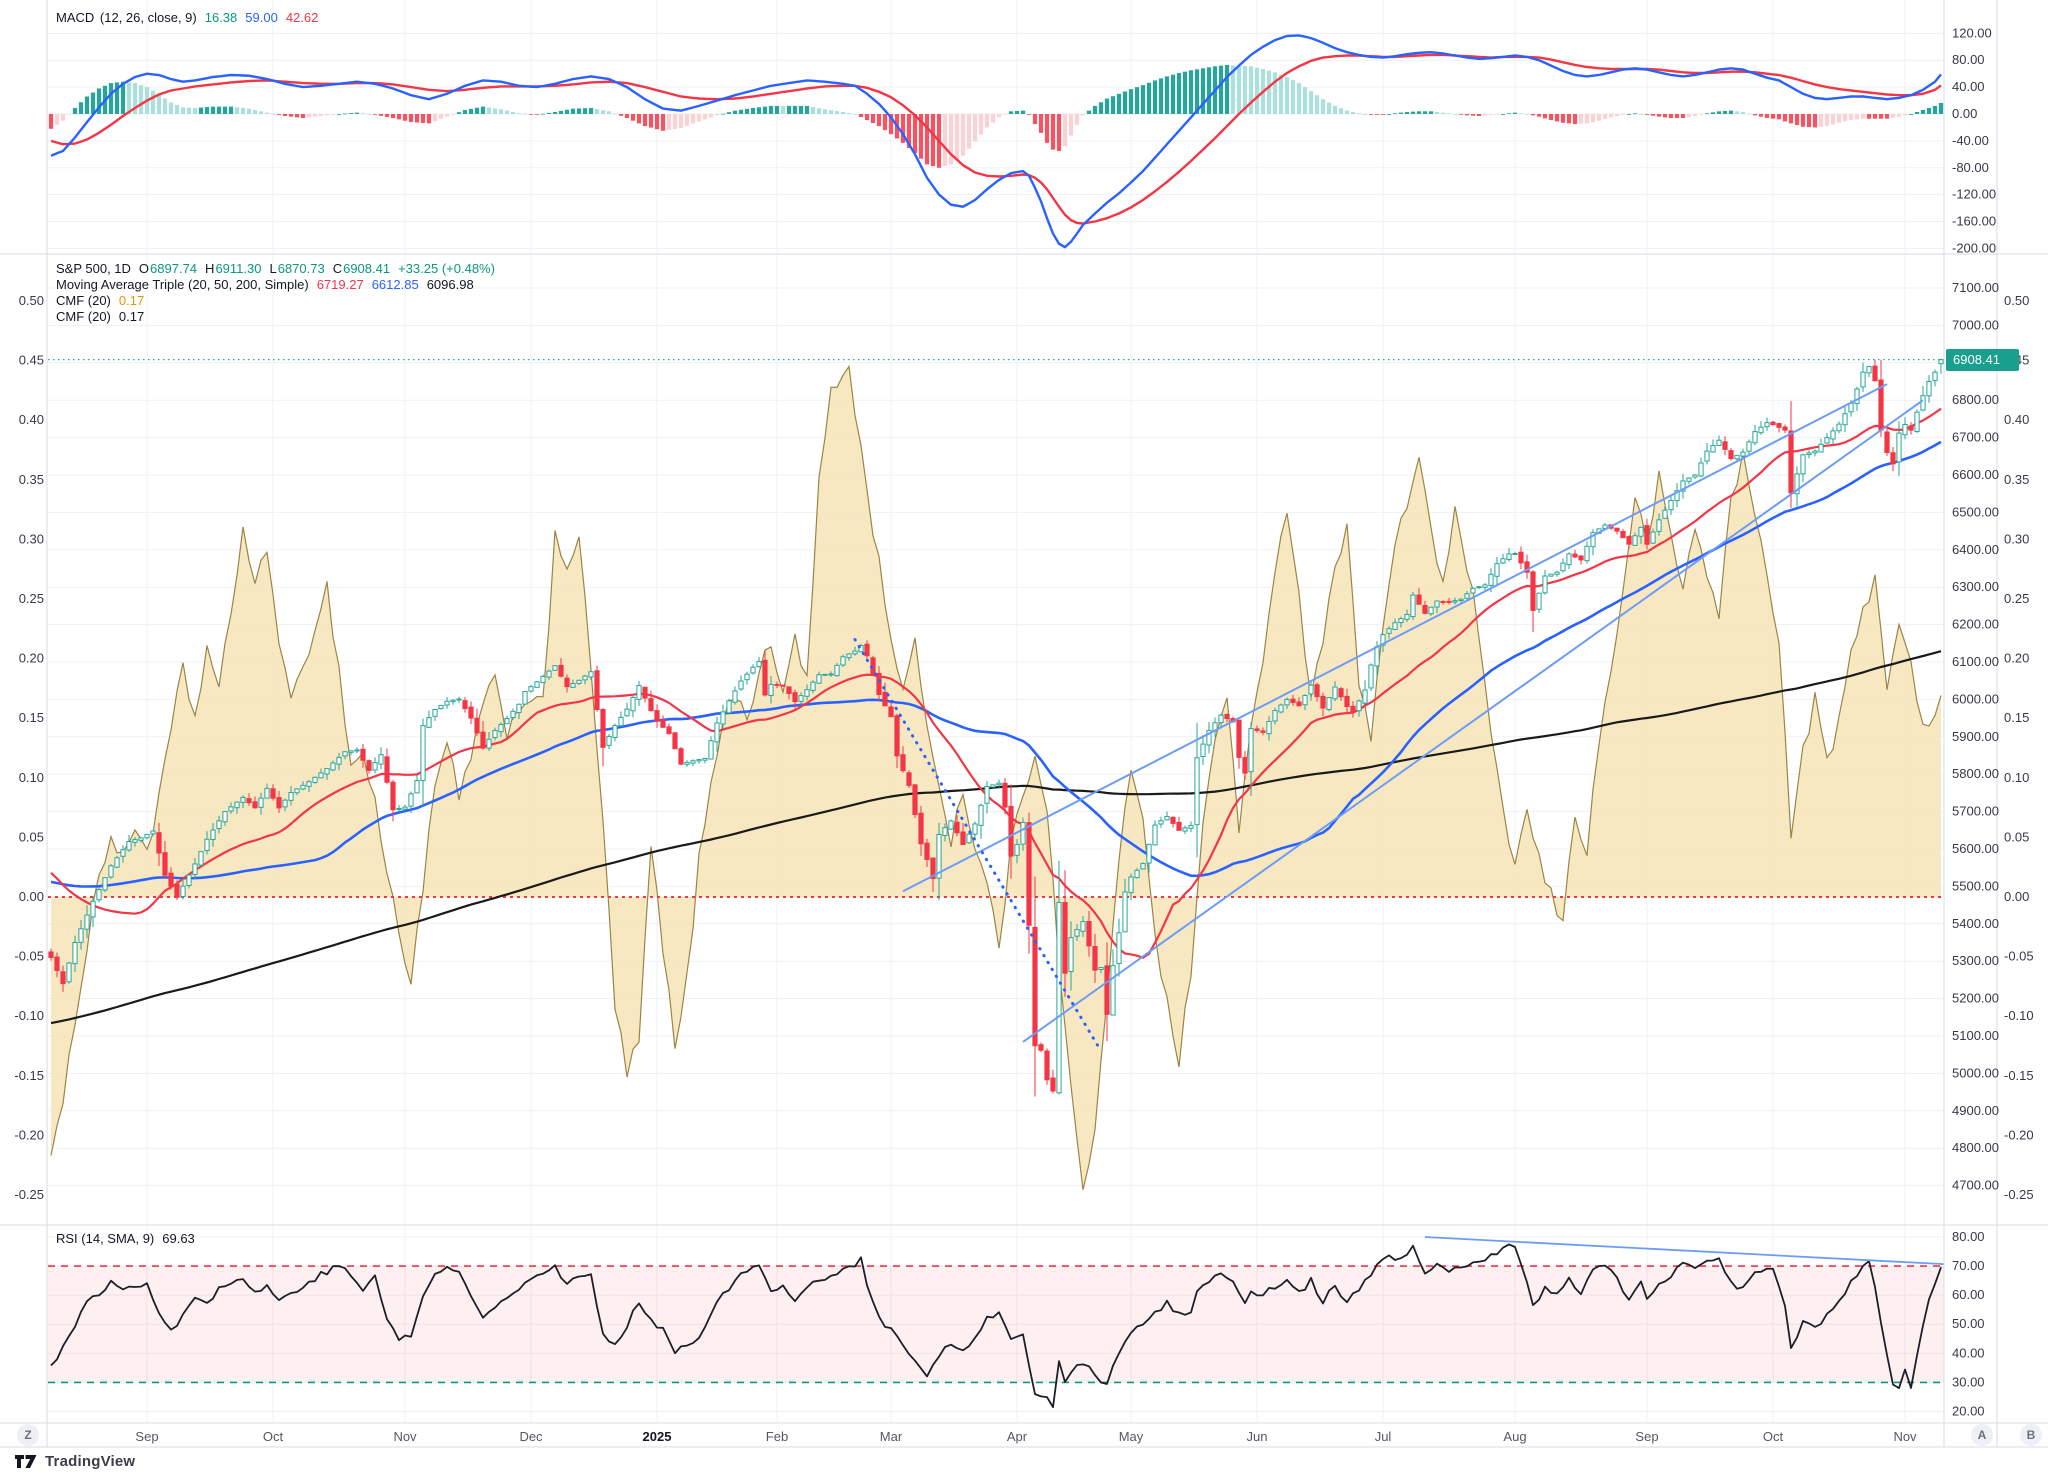 The width and height of the screenshot is (2048, 1479). What do you see at coordinates (1975, 773) in the screenshot?
I see `axis-tick-label: 5800.00` at bounding box center [1975, 773].